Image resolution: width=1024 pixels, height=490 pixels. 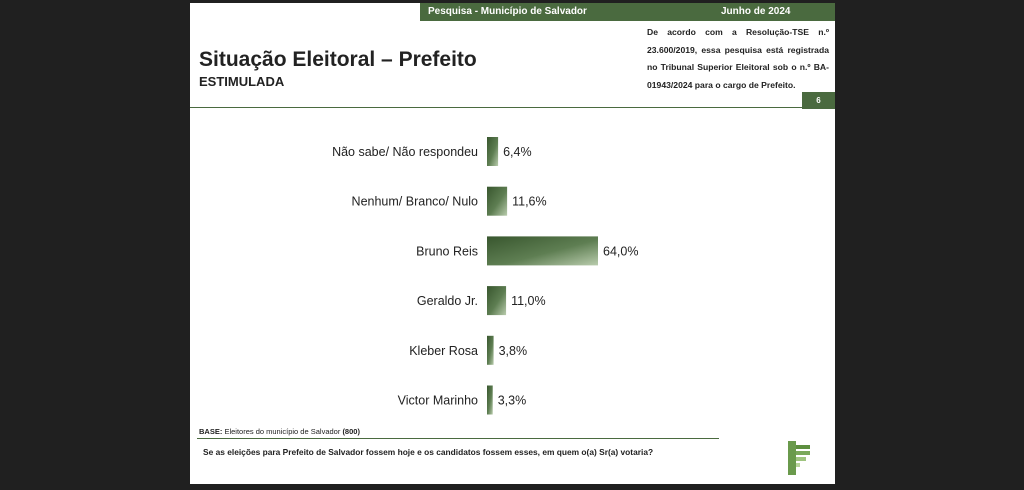 I want to click on page-title: Situação Eleitoral – Prefeito, so click(x=338, y=59).